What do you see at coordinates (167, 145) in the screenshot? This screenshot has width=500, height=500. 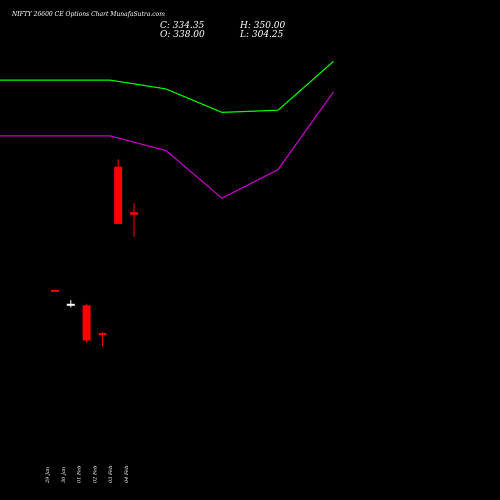 I see `lower-band-line` at bounding box center [167, 145].